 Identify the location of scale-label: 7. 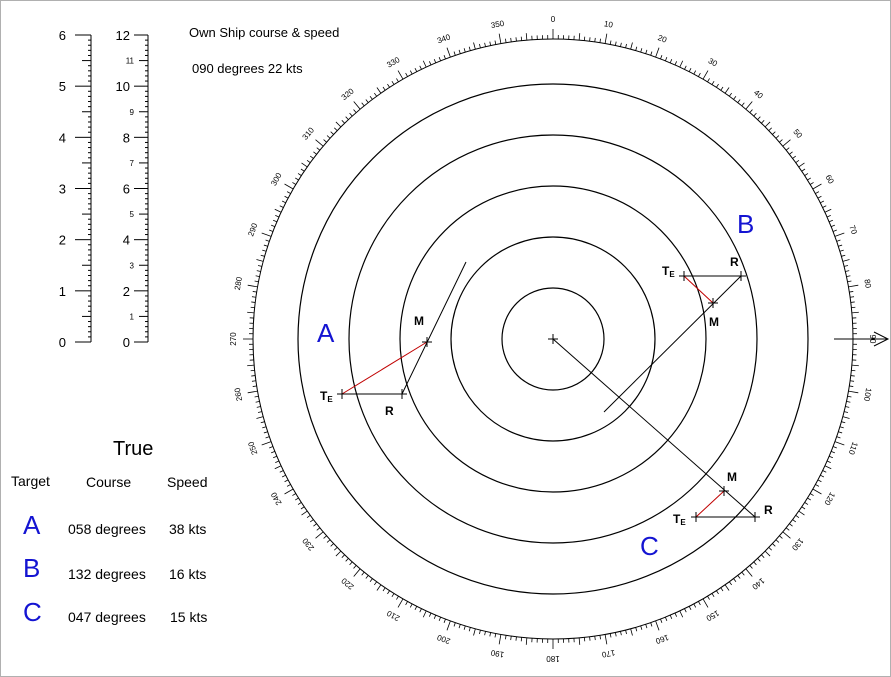
(132, 163).